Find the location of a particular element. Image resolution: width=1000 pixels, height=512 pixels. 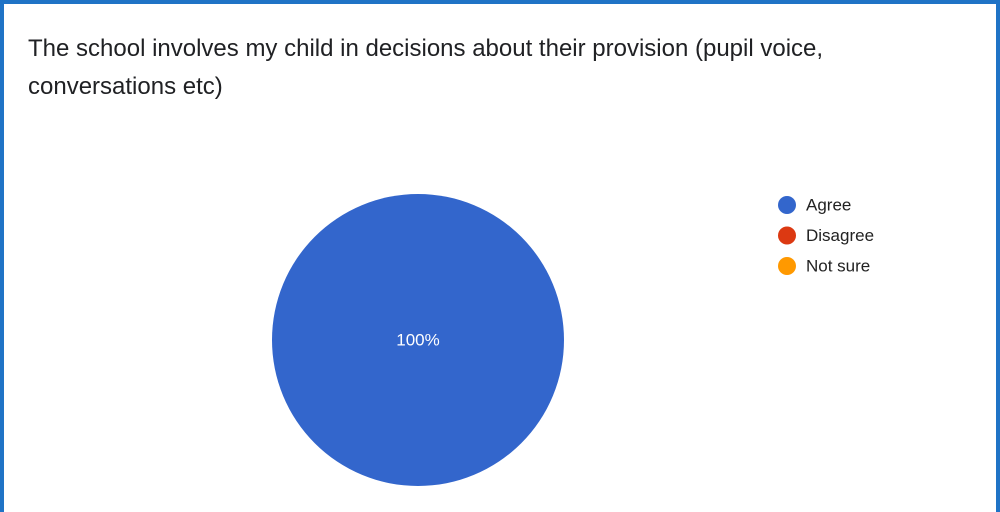

chart-legend: Agree Disagree Not sure is located at coordinates (826, 236).